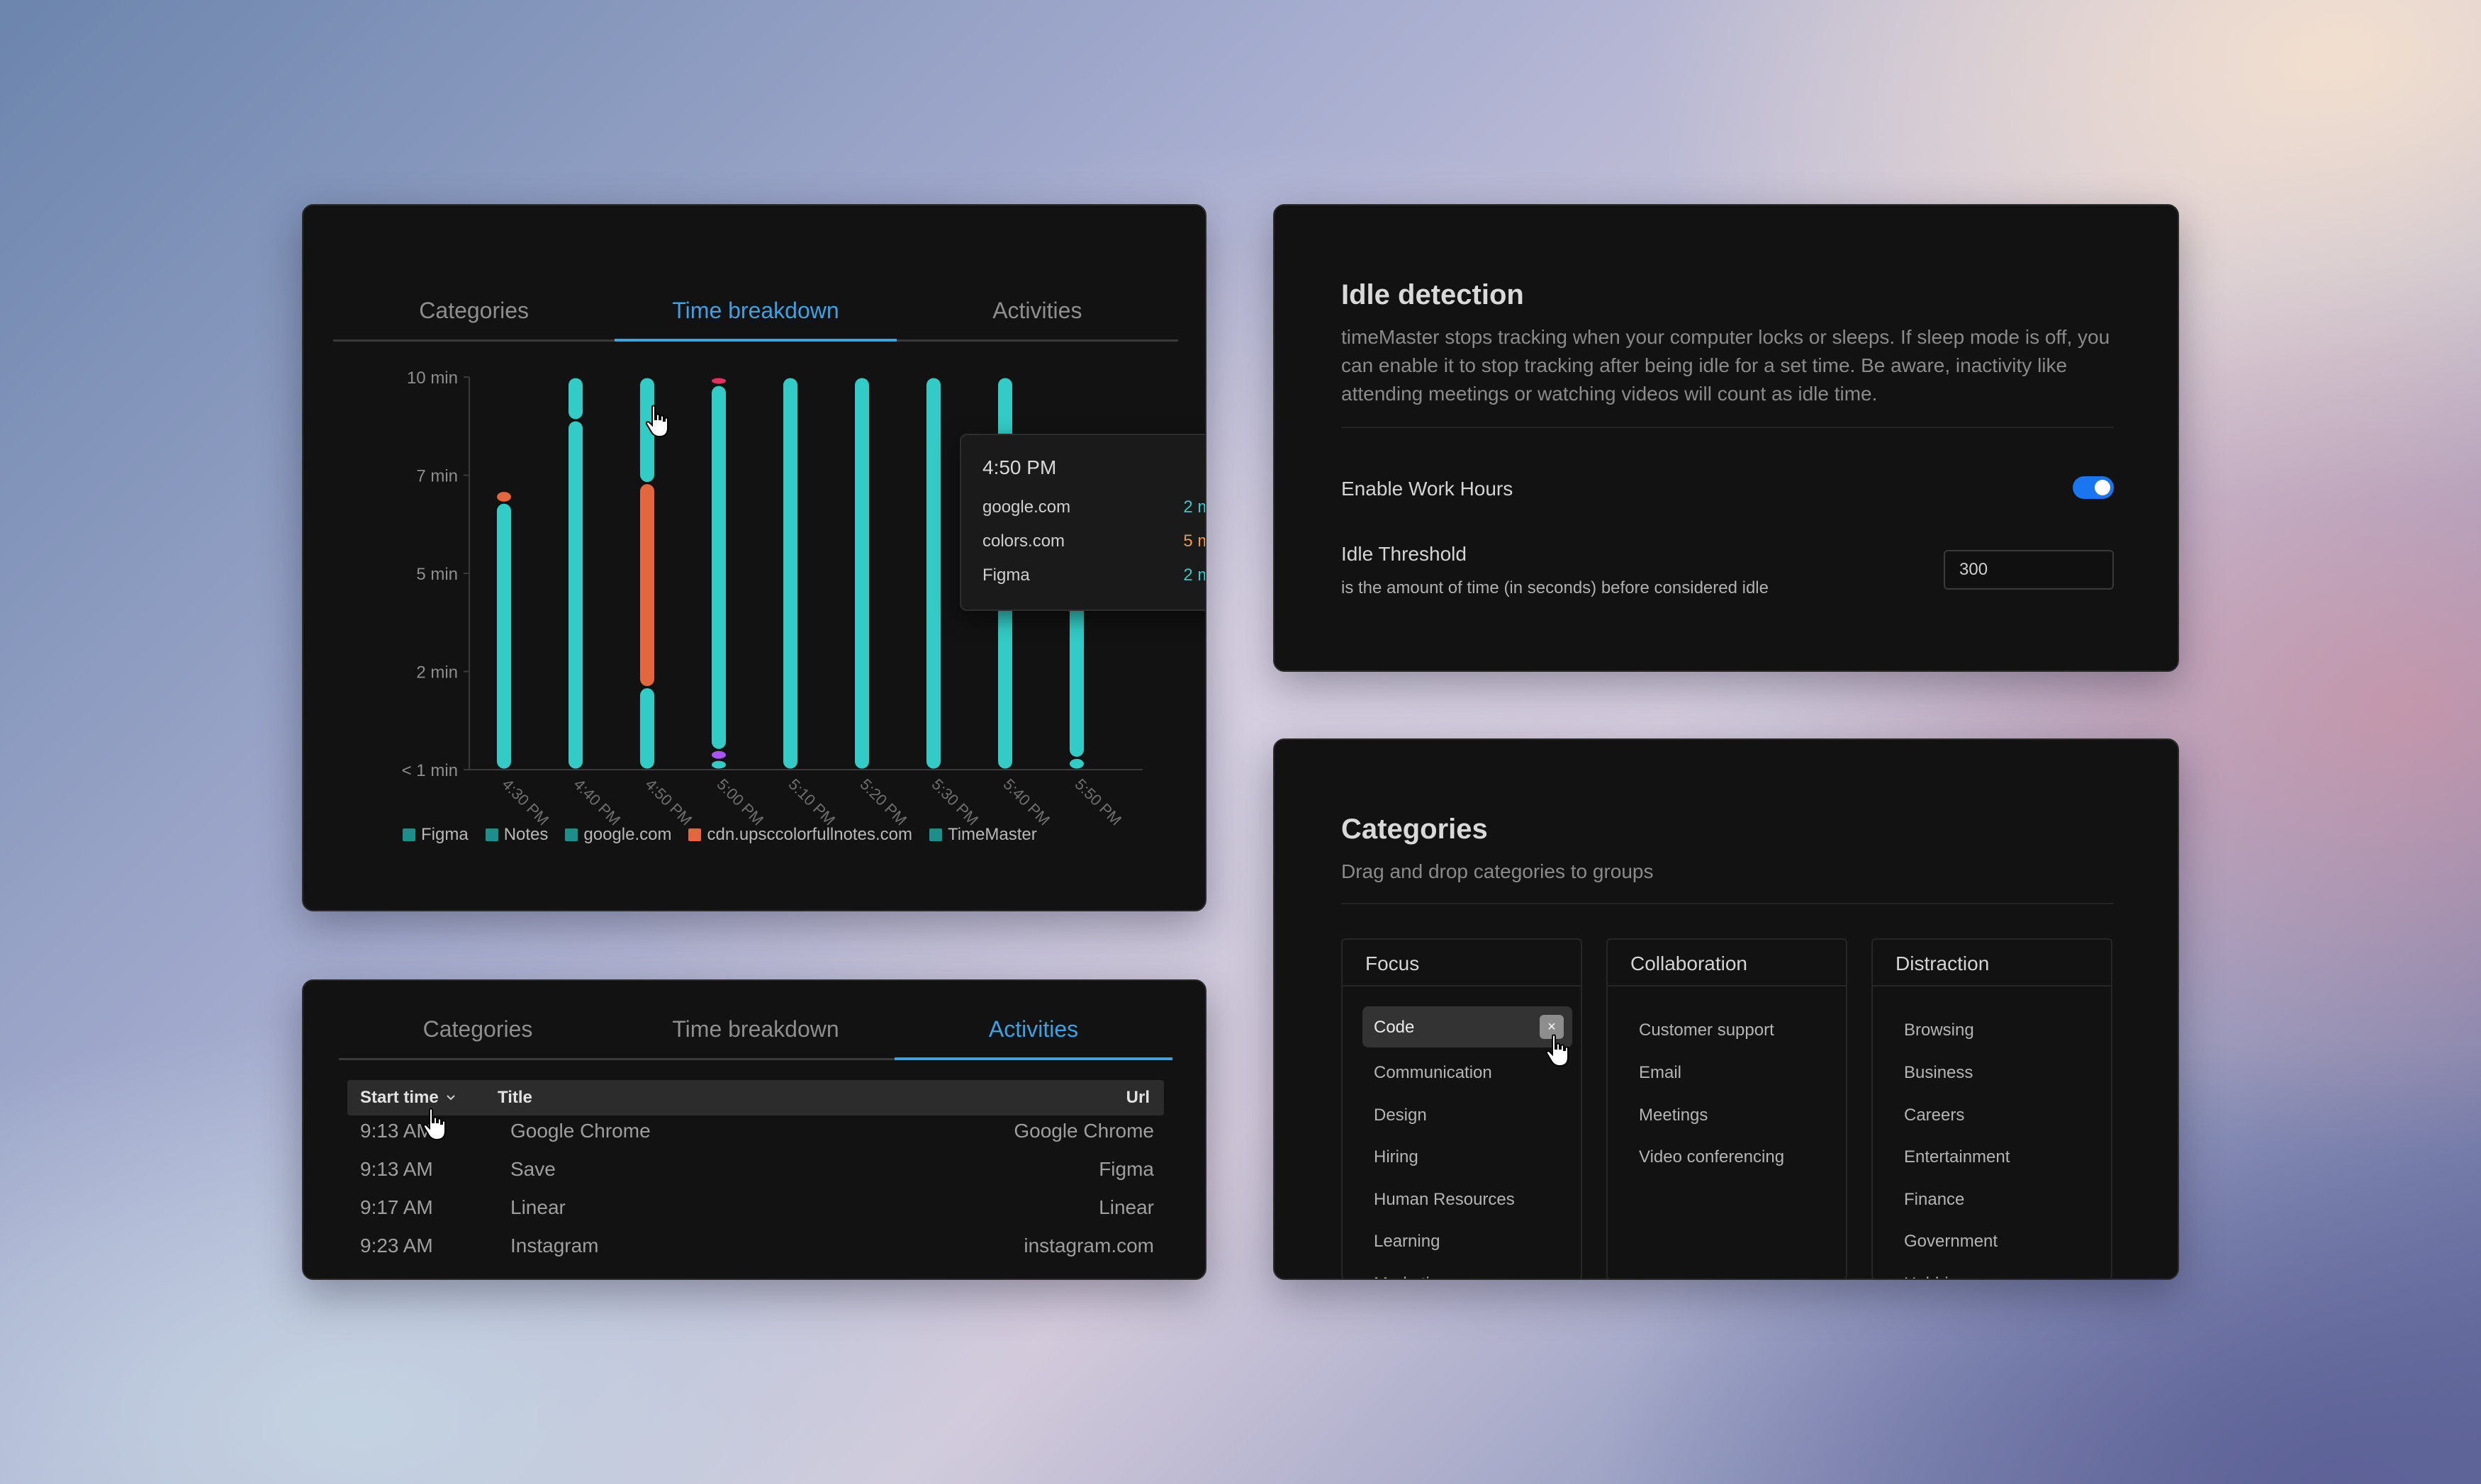 The image size is (2481, 1484). I want to click on category-item: Browsing, so click(1939, 1030).